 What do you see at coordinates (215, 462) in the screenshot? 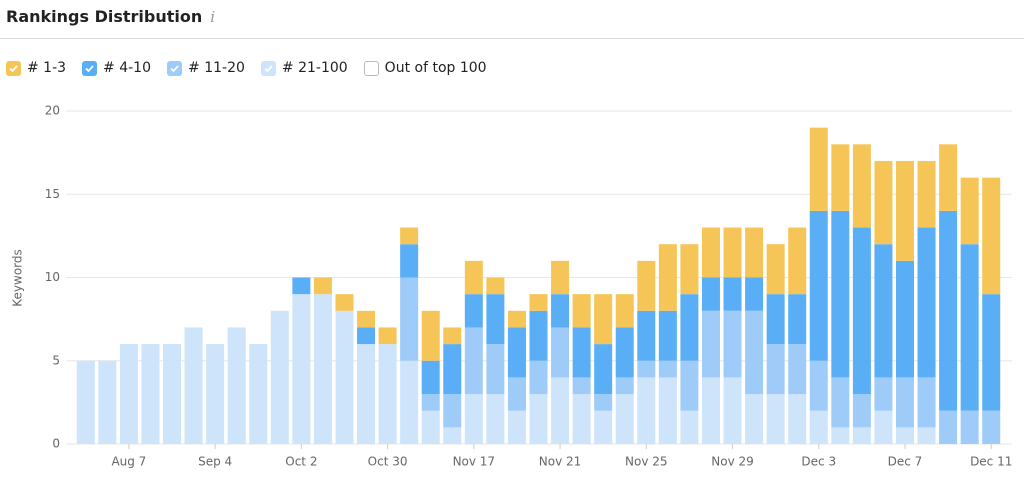
I see `x-tick-label: Sep 4` at bounding box center [215, 462].